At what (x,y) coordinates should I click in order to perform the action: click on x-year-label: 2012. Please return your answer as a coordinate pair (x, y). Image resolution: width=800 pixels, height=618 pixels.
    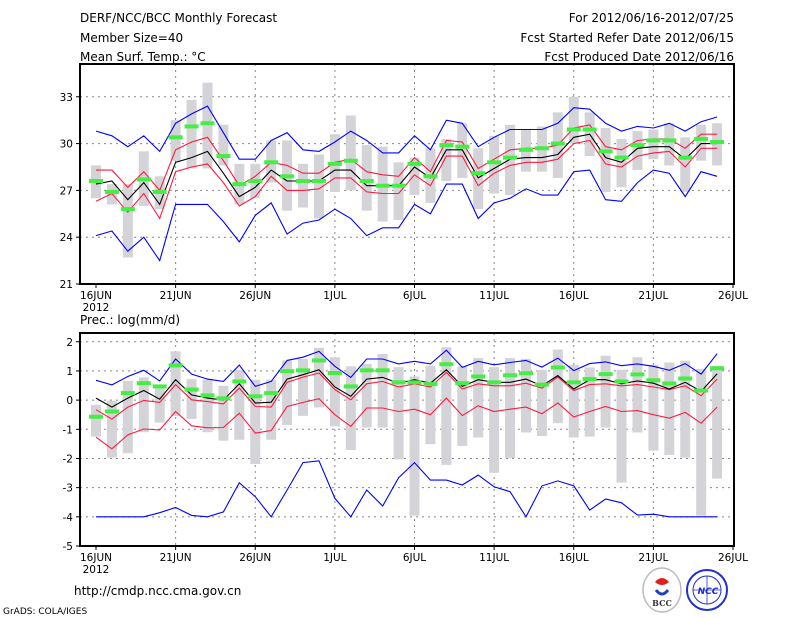
    Looking at the image, I should click on (96, 570).